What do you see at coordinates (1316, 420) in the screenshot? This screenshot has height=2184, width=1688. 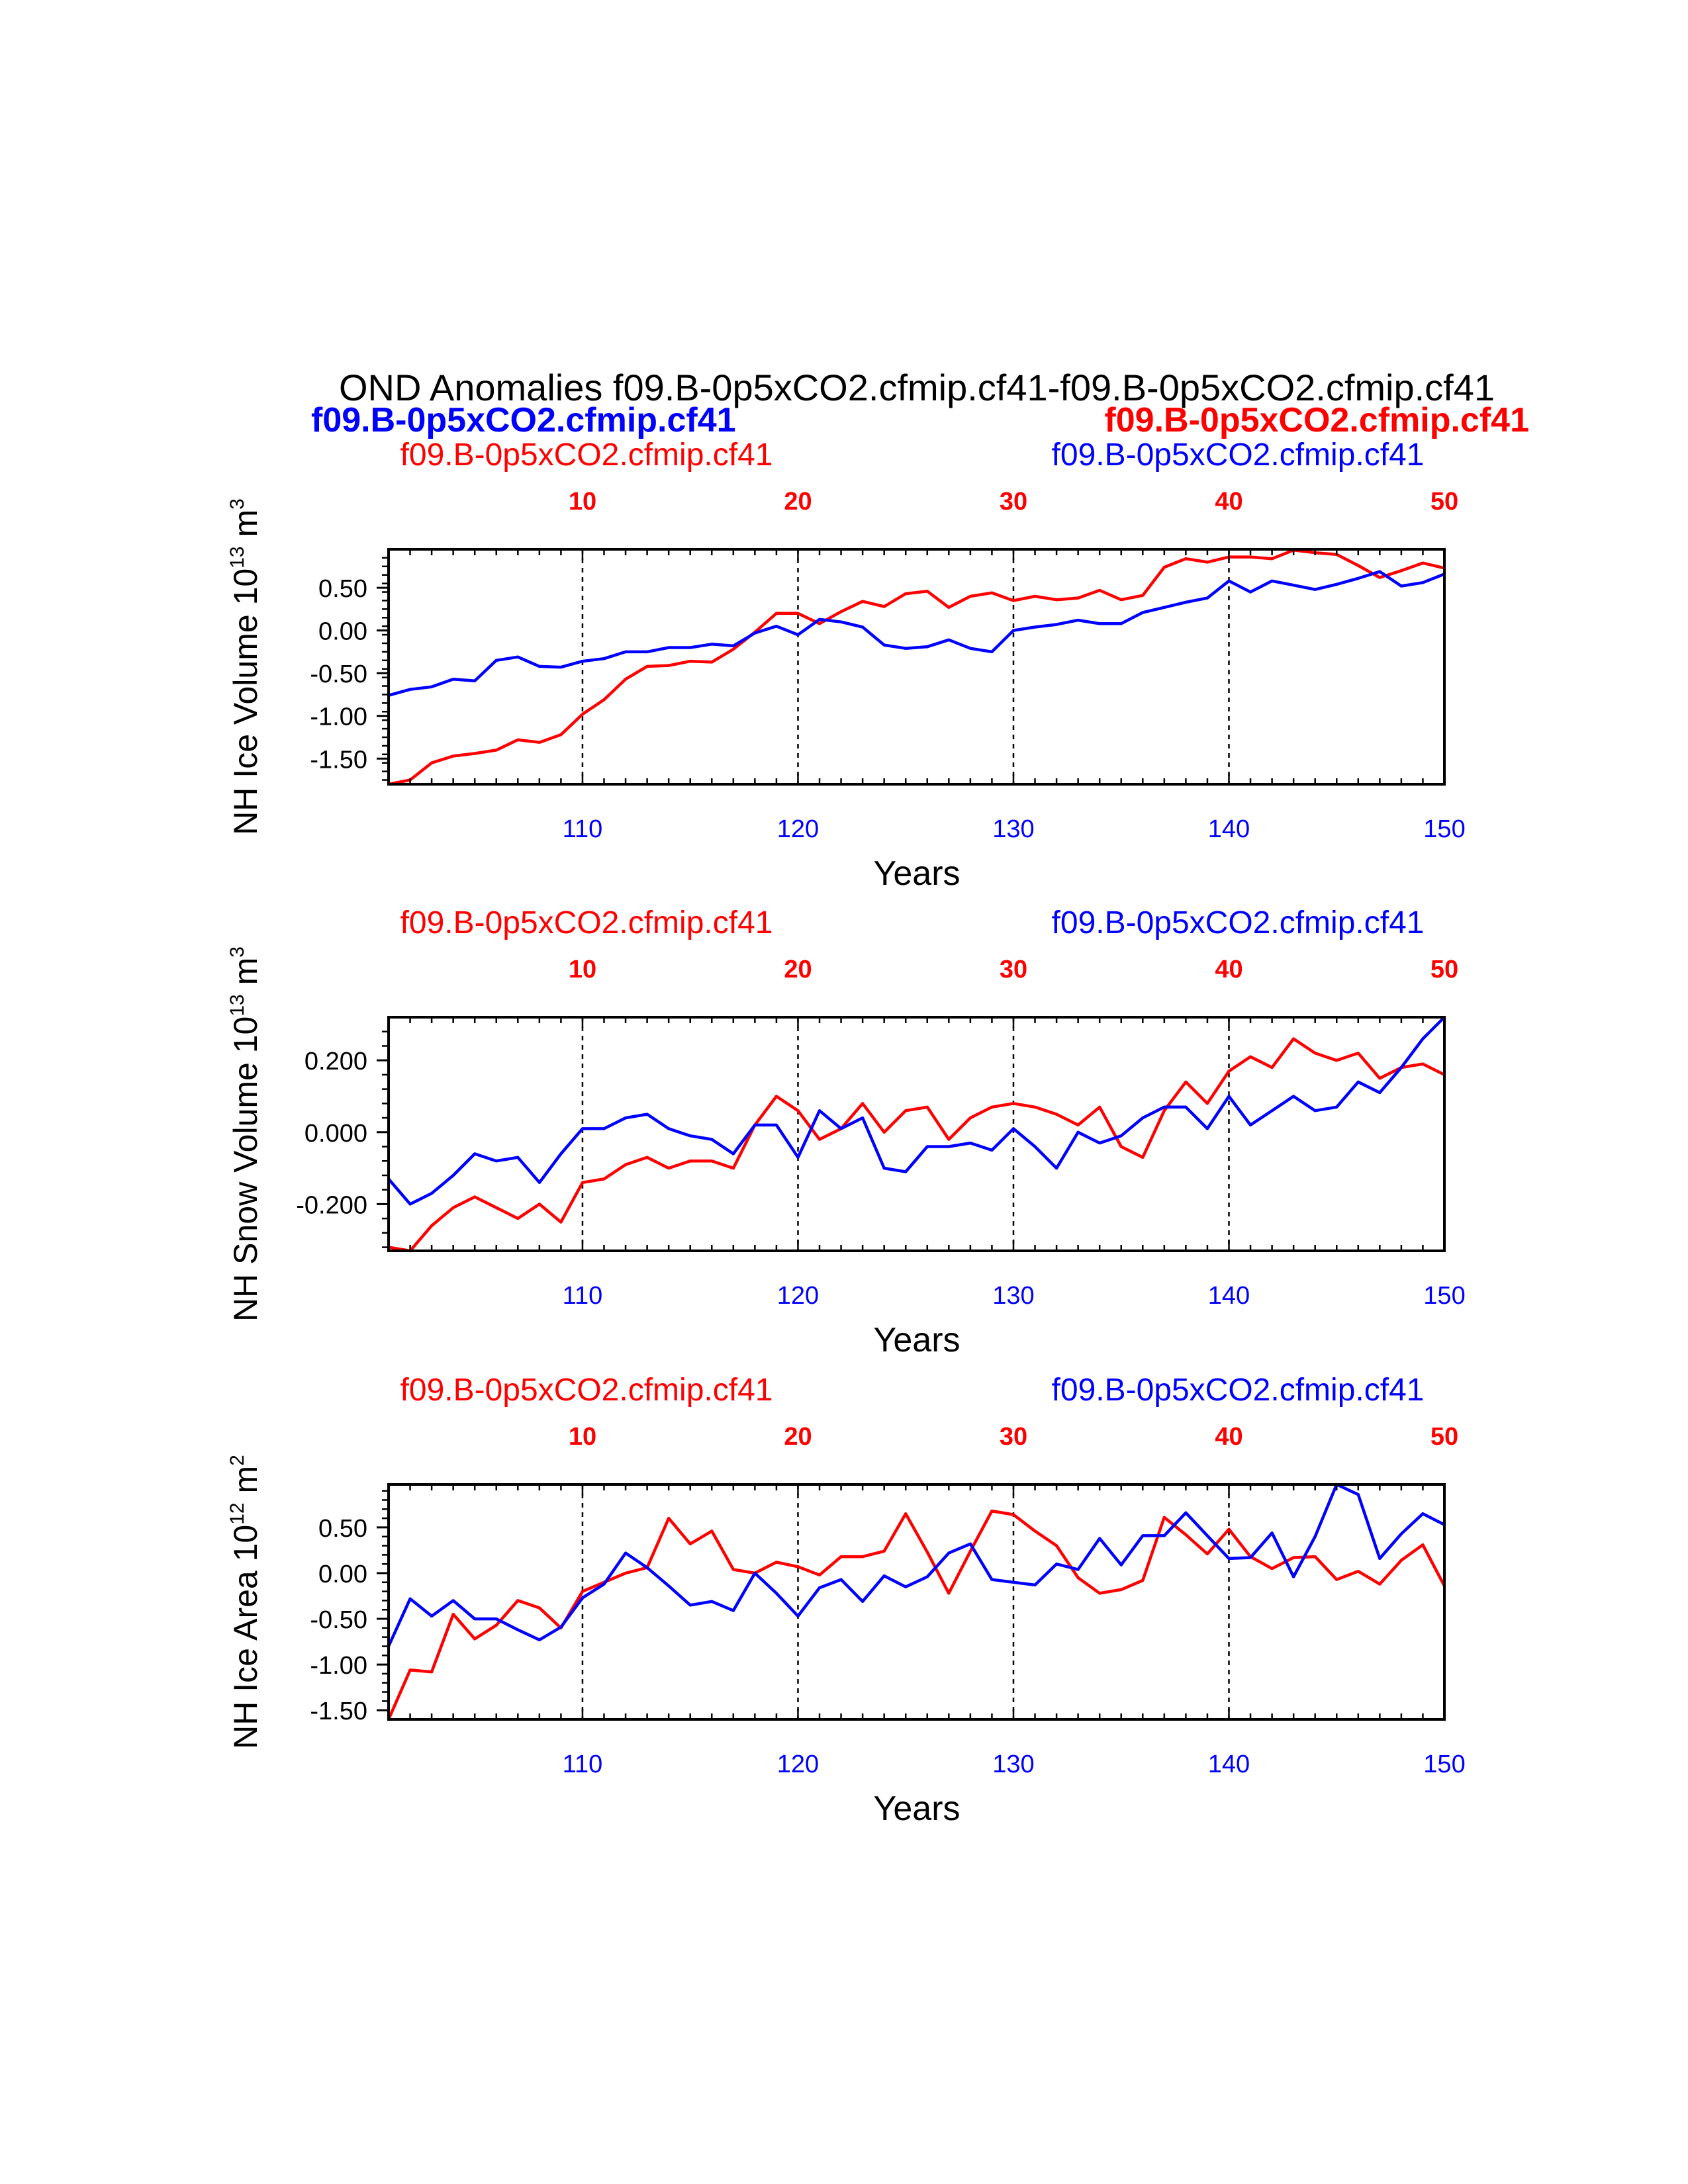 I see `header-right-label: f09.B-0p5xCO2.cfmip.cf41` at bounding box center [1316, 420].